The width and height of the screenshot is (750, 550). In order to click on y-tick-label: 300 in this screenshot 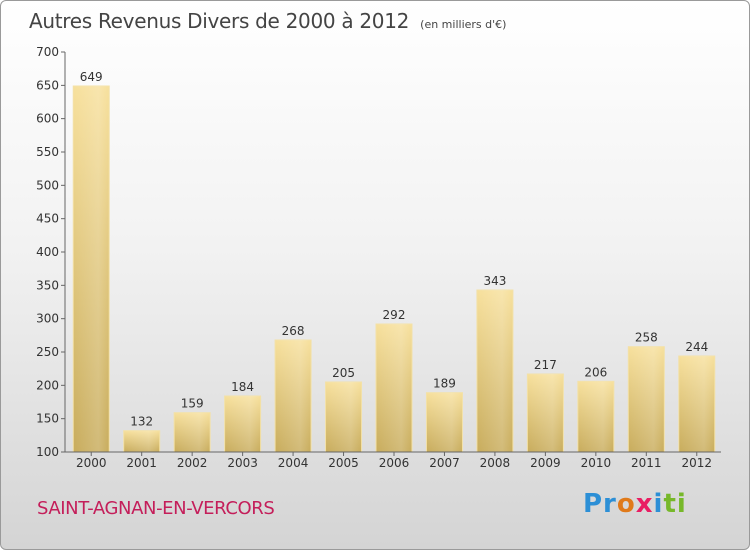, I will do `click(47, 319)`.